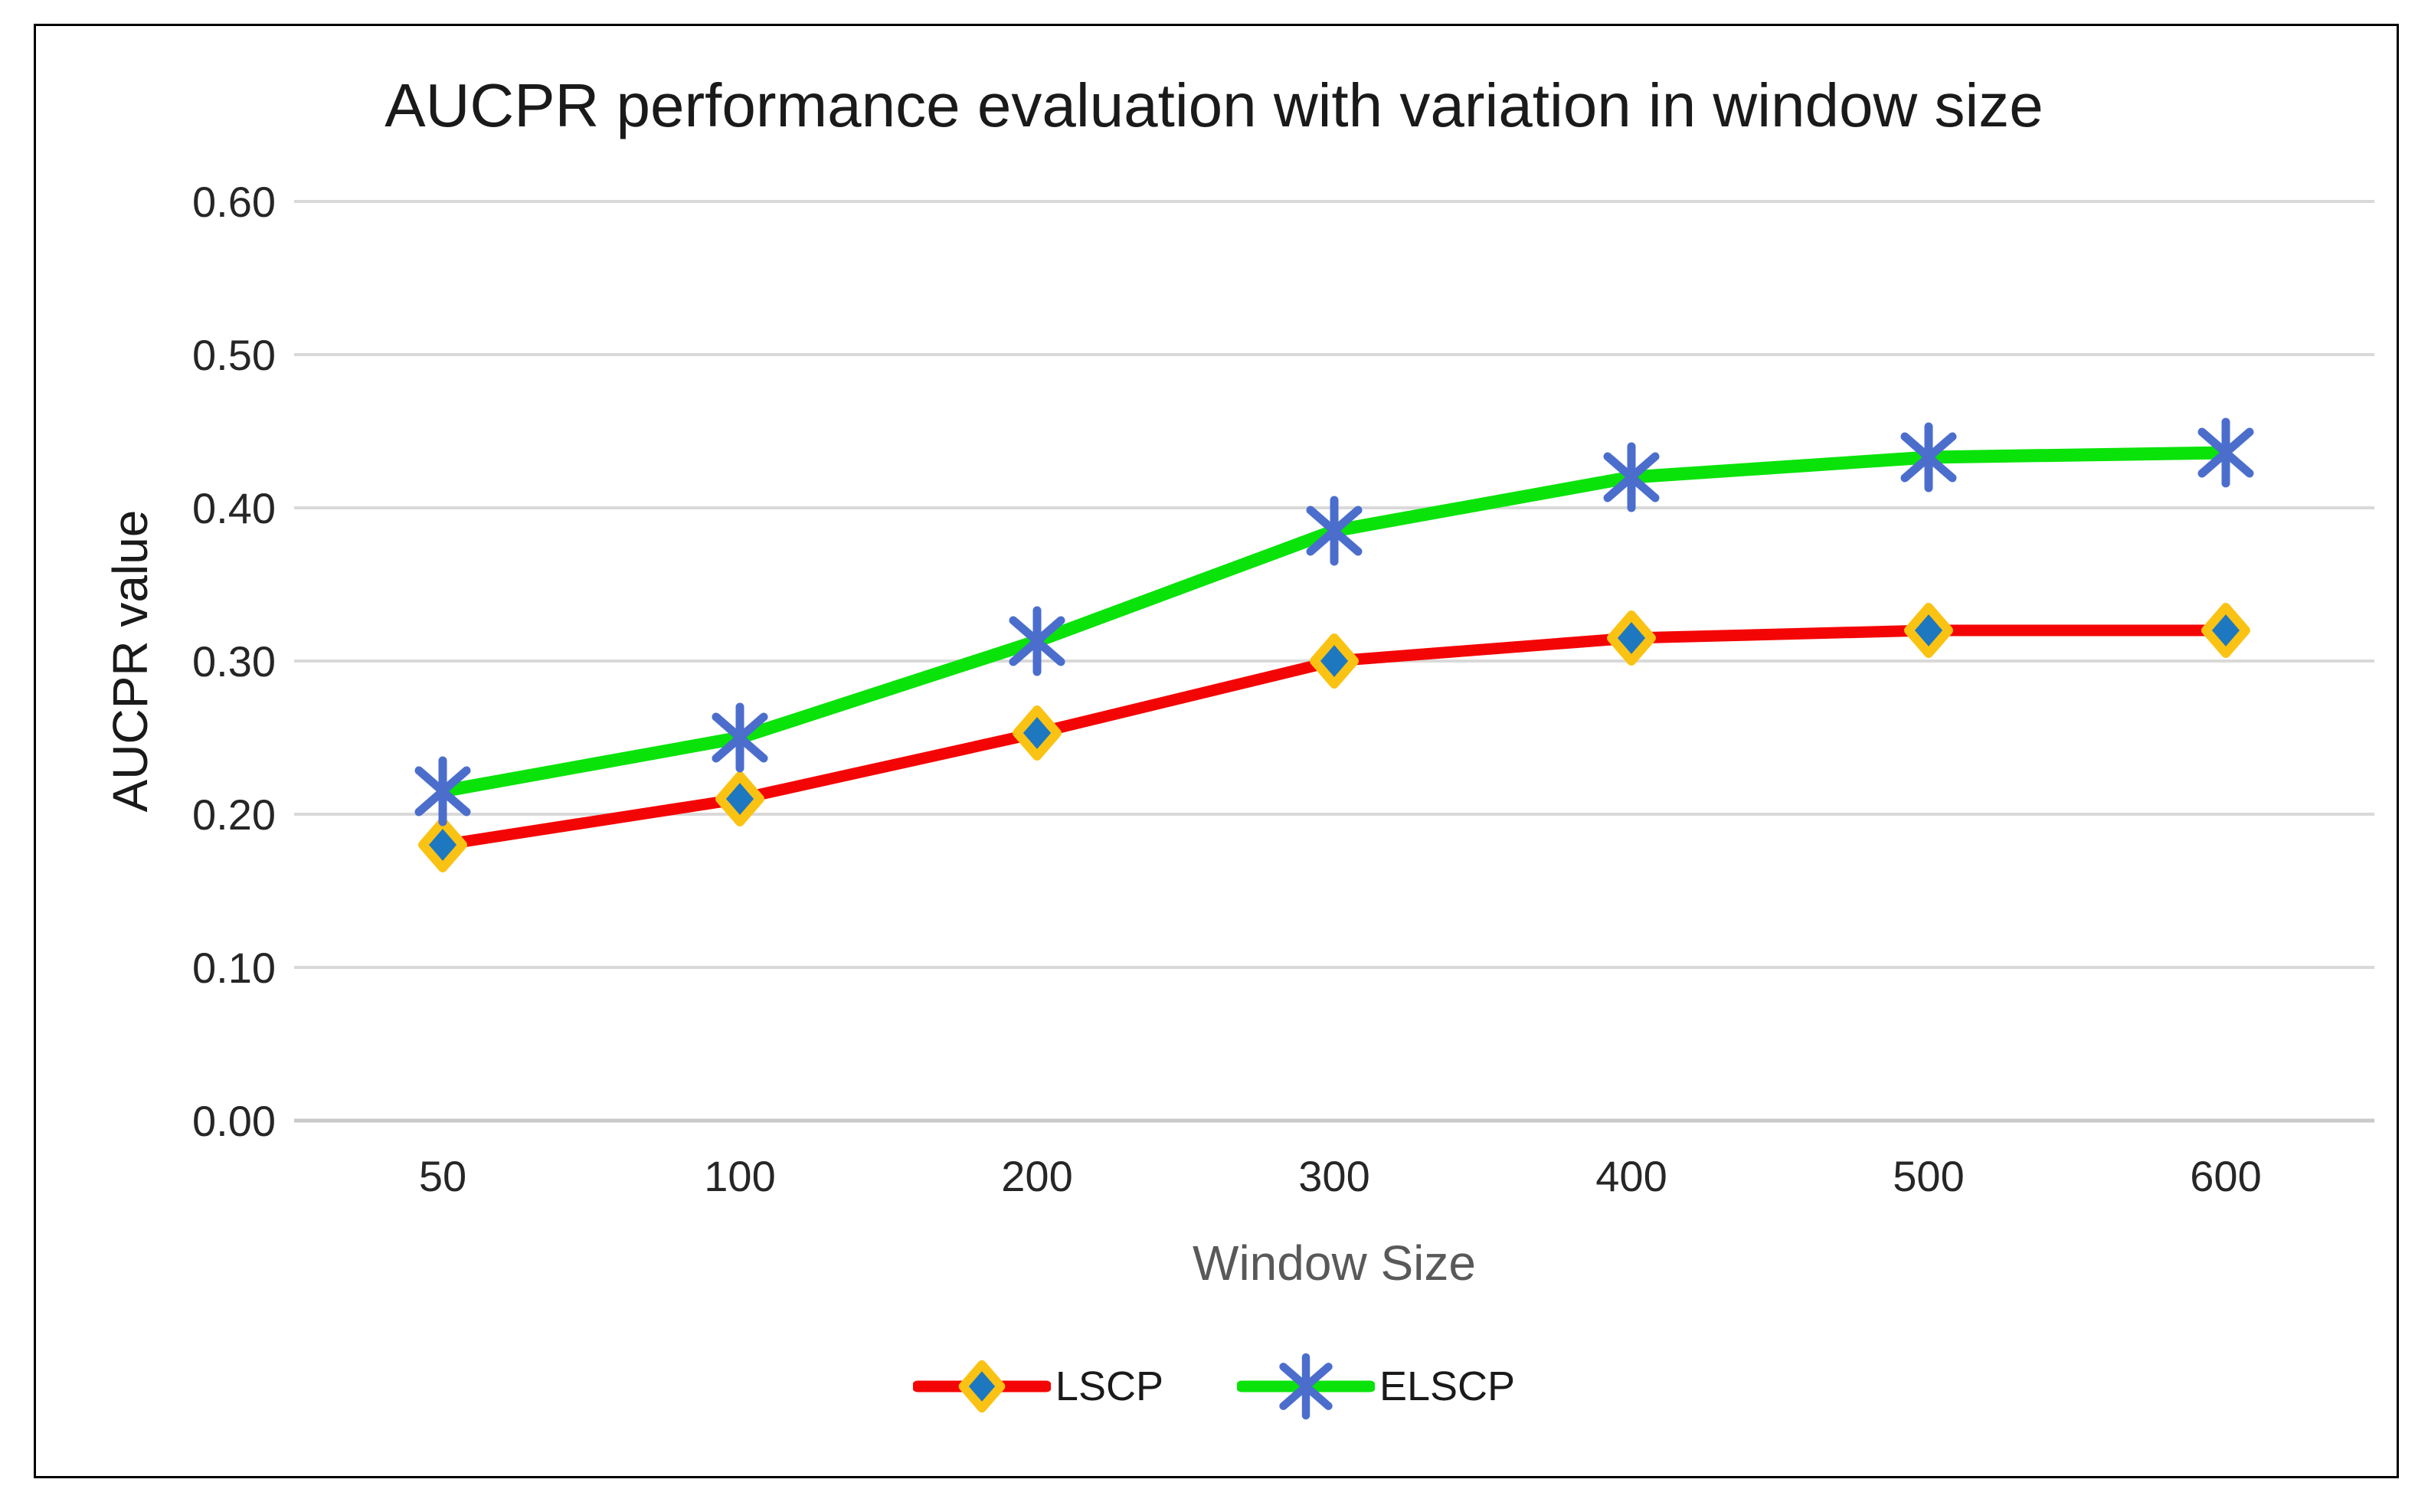 The image size is (2428, 1512). I want to click on y-tick-label: 0.60, so click(234, 202).